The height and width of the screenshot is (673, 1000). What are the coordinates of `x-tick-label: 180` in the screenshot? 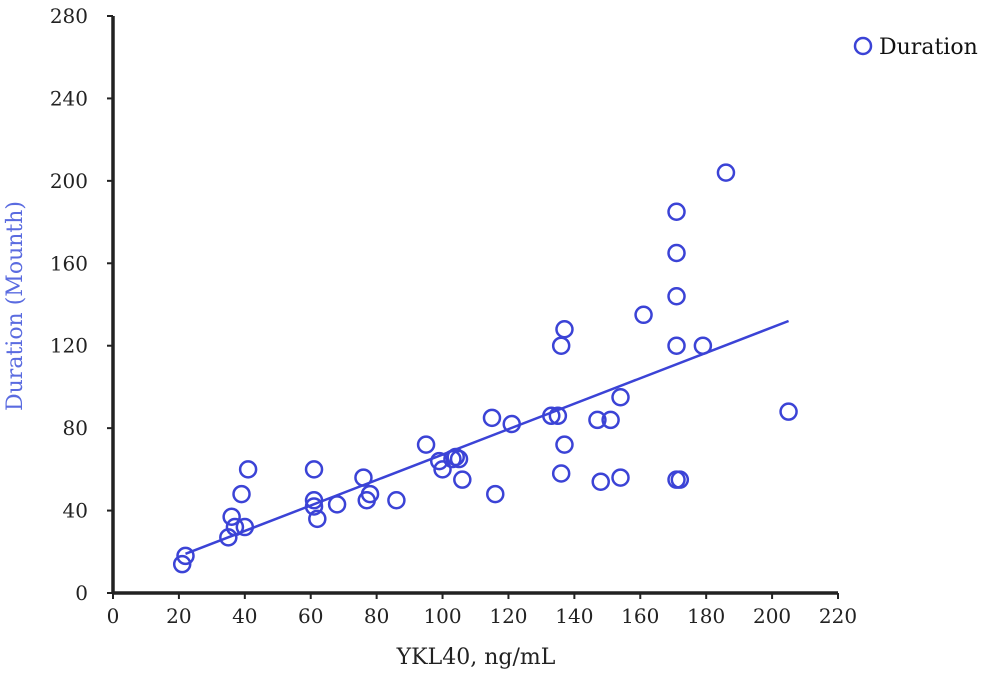 It's located at (706, 616).